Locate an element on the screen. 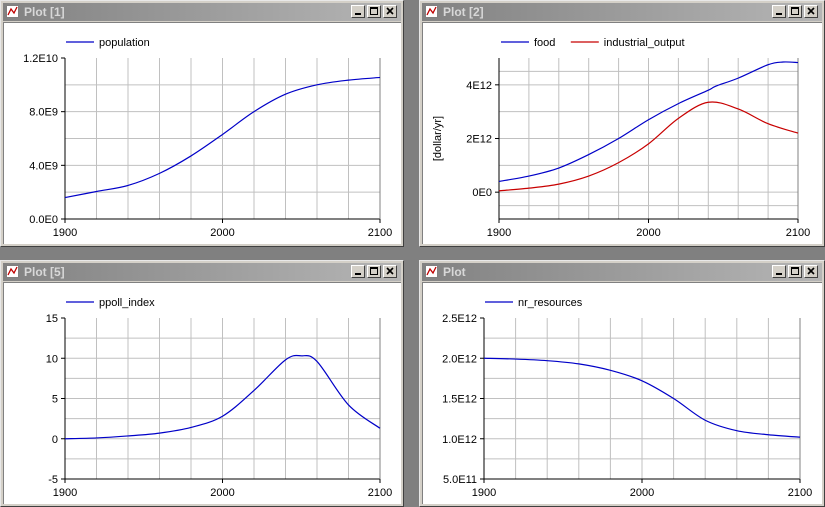 This screenshot has height=507, width=825. series-line-food is located at coordinates (648, 122).